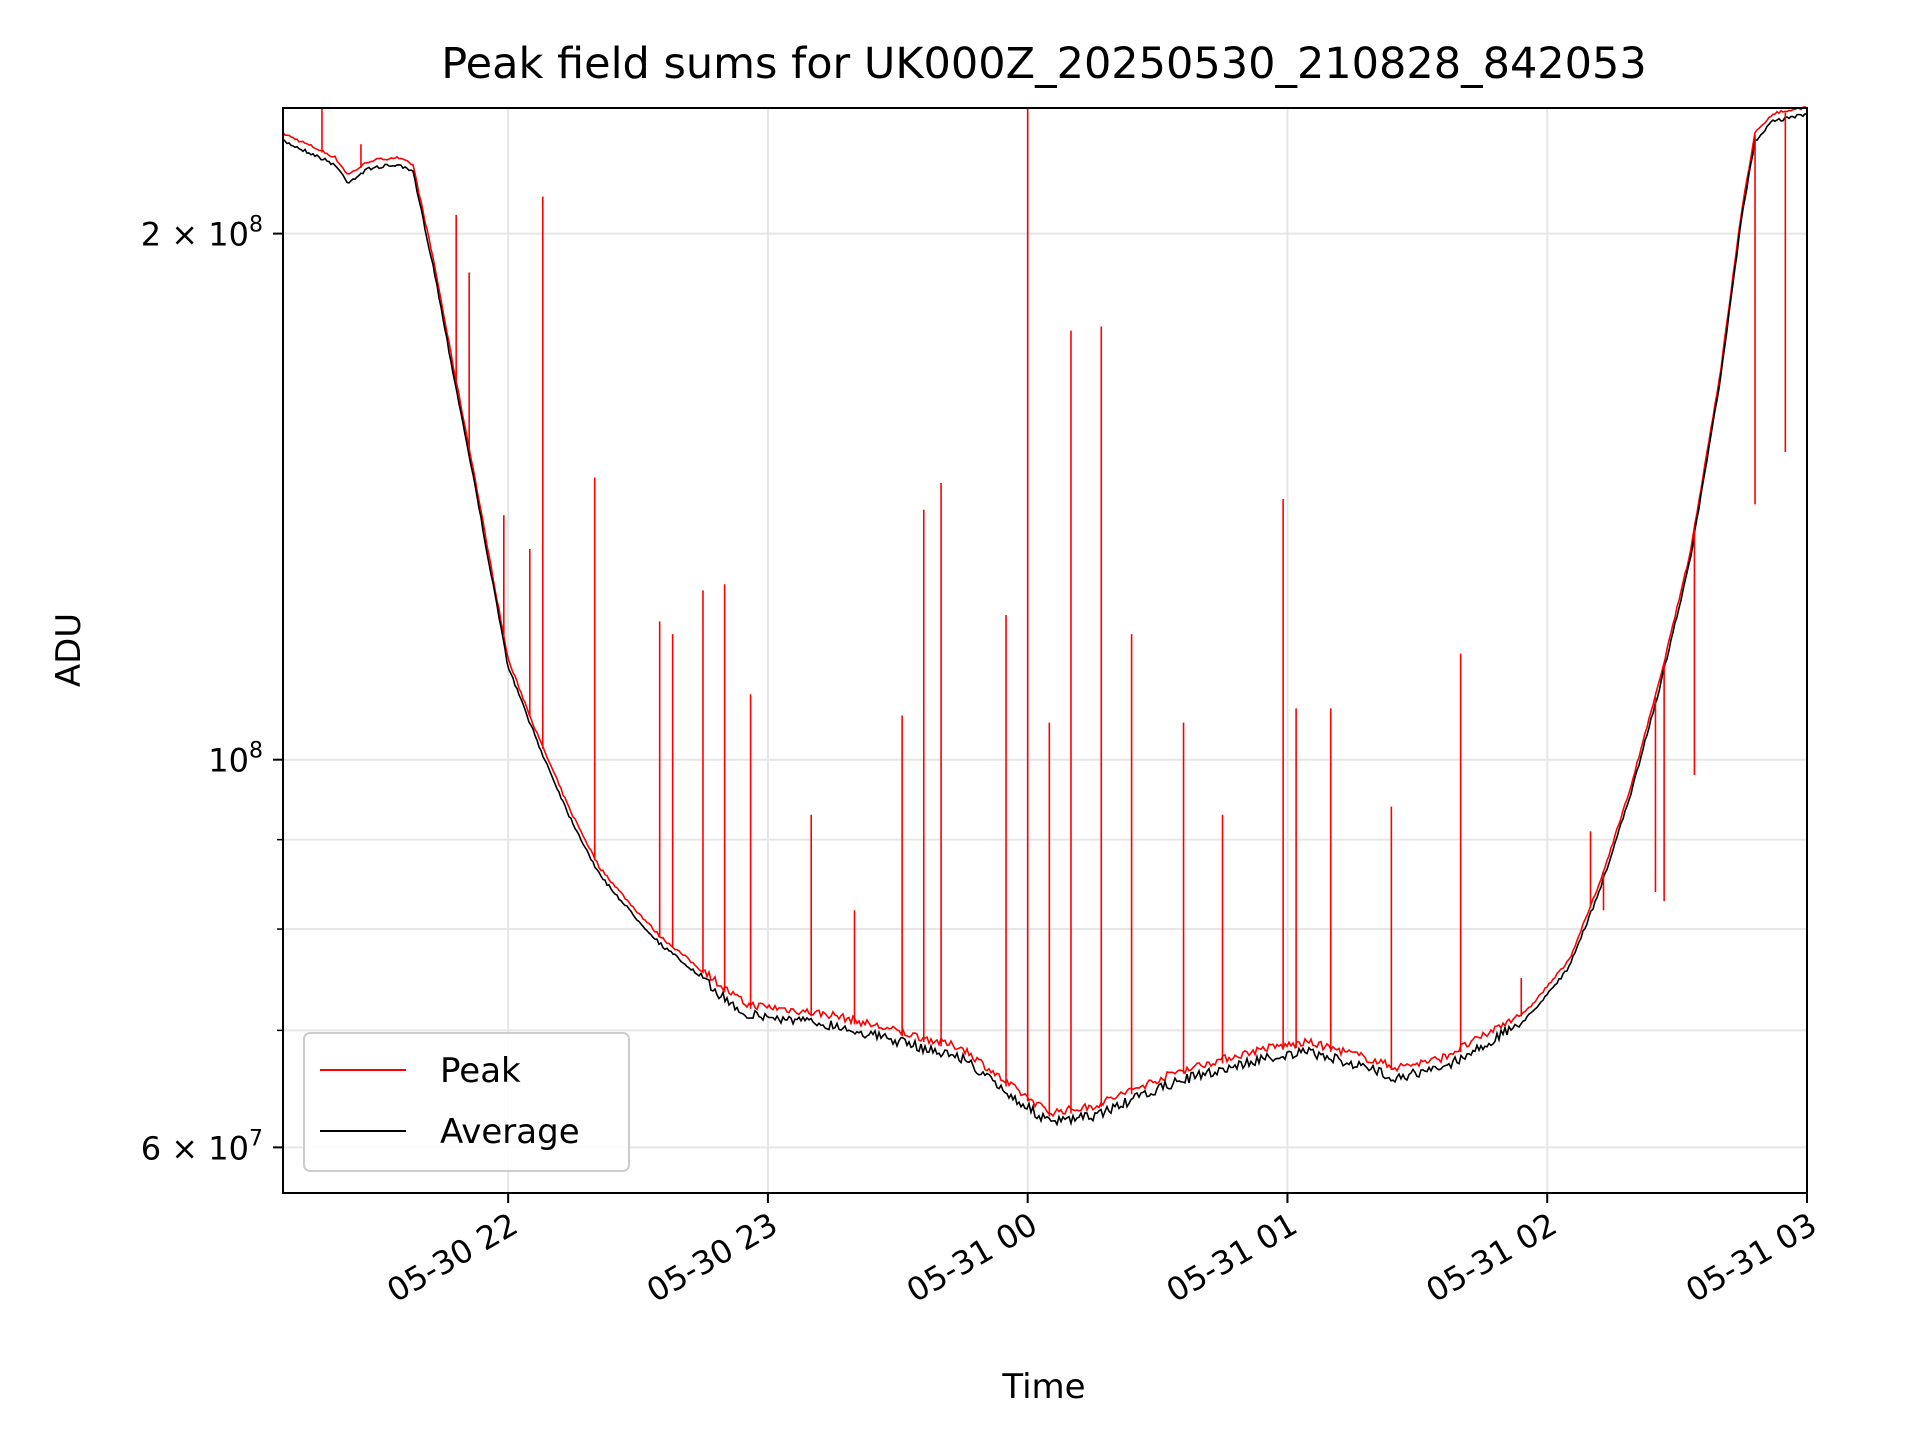 Image resolution: width=1920 pixels, height=1440 pixels. Describe the element at coordinates (1043, 1387) in the screenshot. I see `x-axis-label: Time` at that location.